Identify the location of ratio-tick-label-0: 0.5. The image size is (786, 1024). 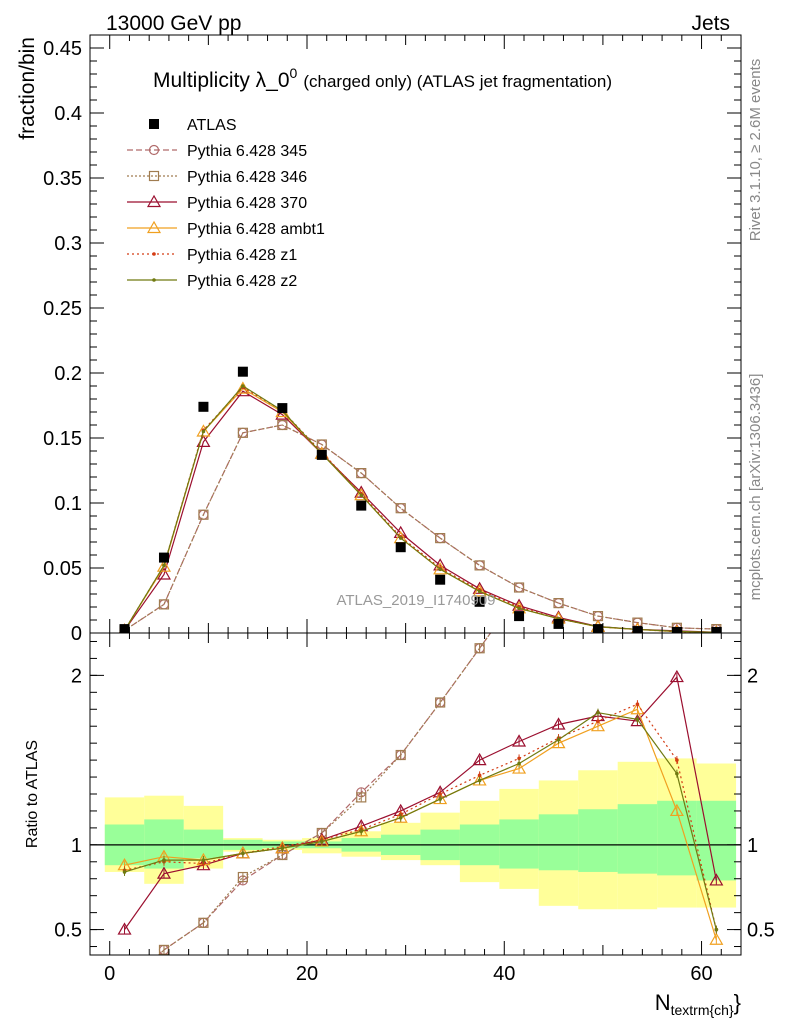
(68, 931).